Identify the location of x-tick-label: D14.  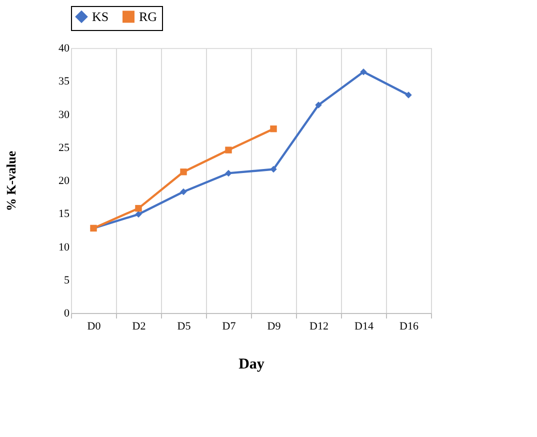
(364, 326).